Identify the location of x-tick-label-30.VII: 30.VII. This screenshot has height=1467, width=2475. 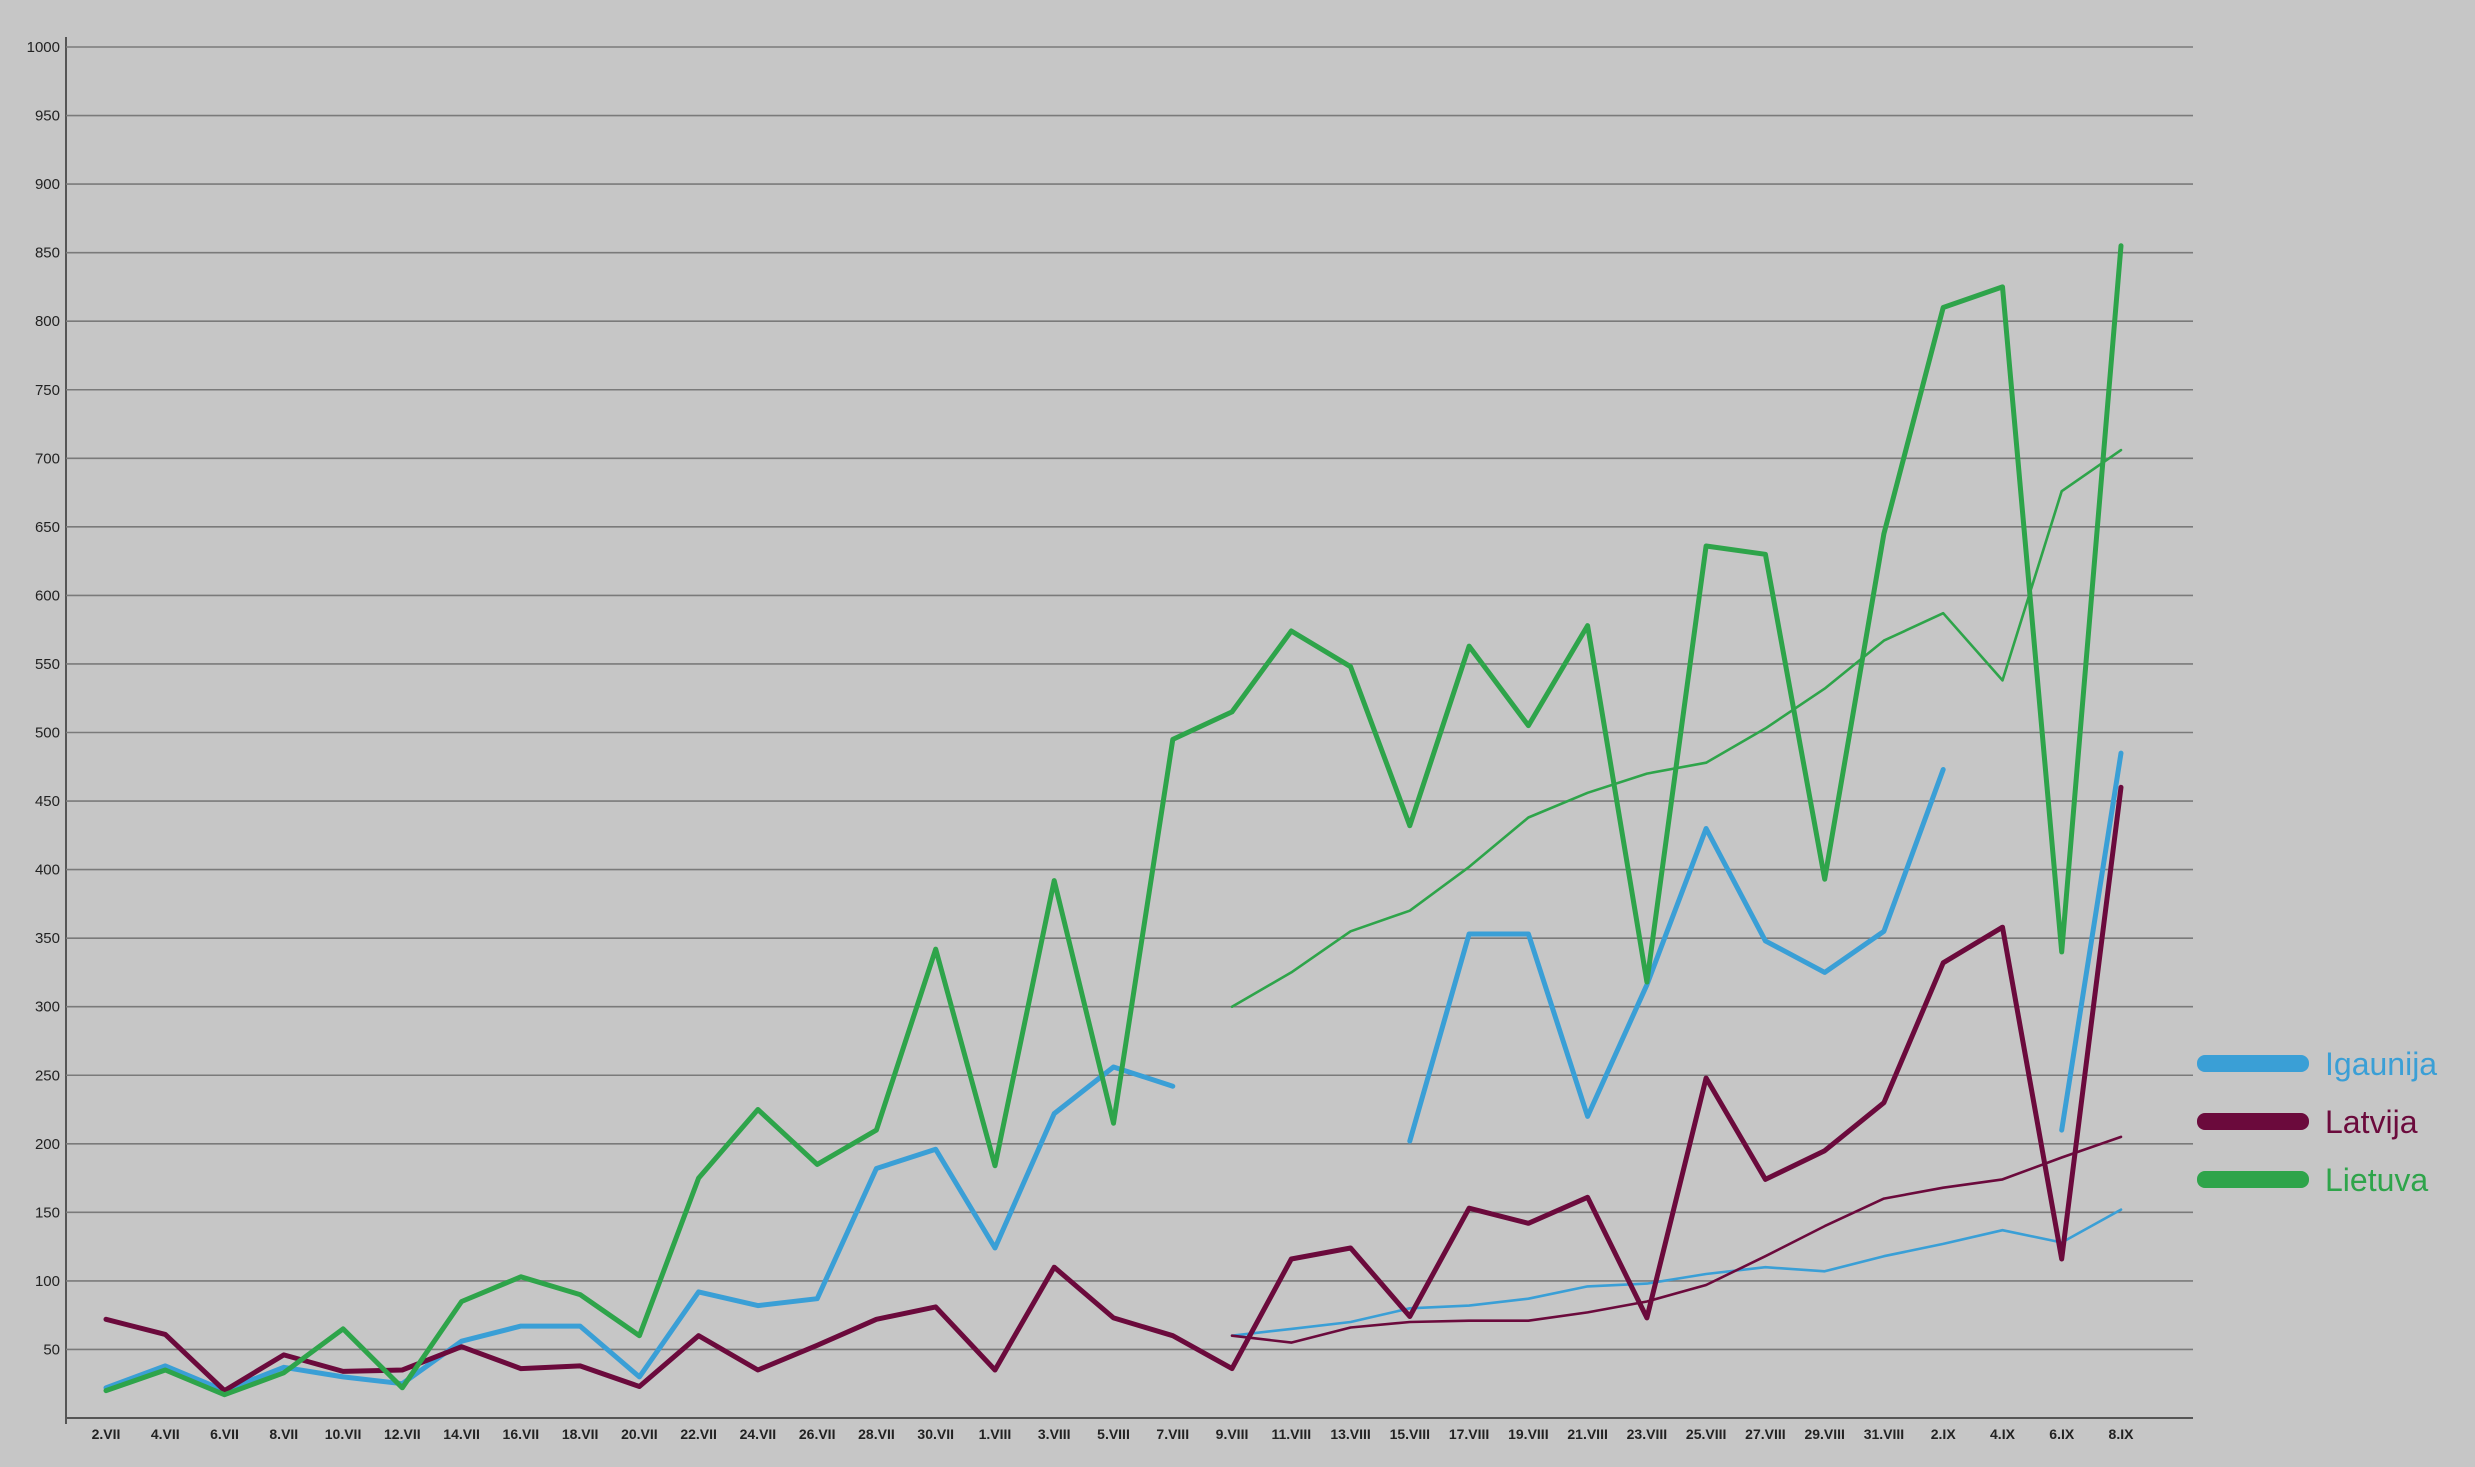
(935, 1434).